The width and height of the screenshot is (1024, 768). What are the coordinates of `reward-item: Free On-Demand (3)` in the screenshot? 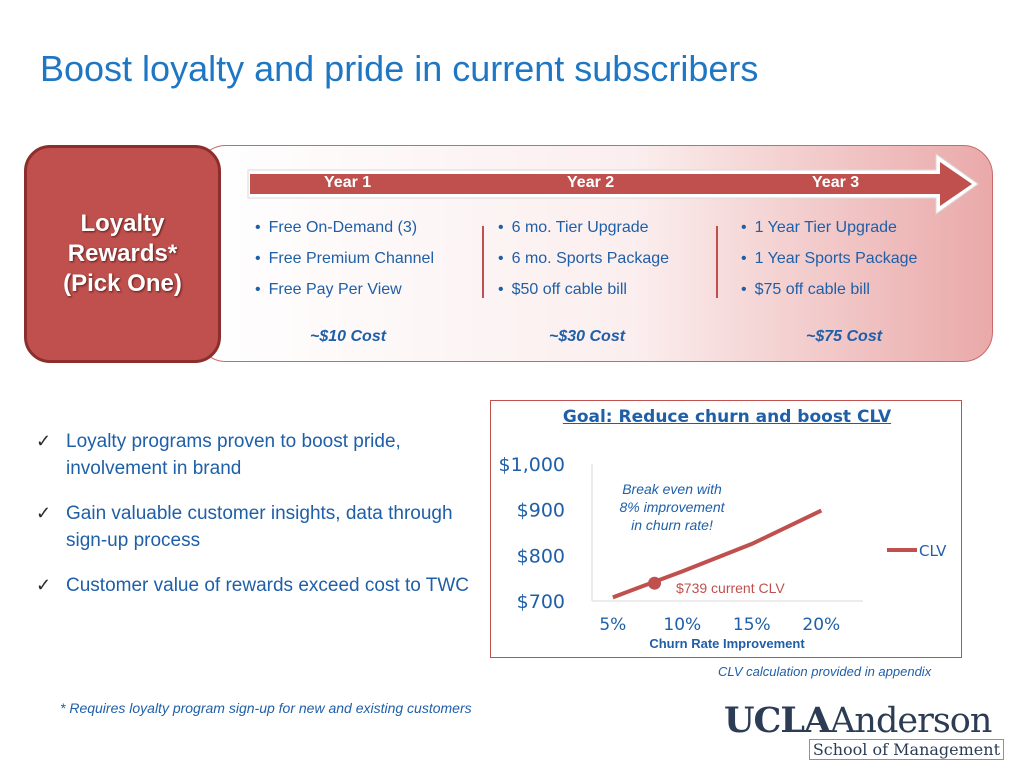 It's located at (344, 227).